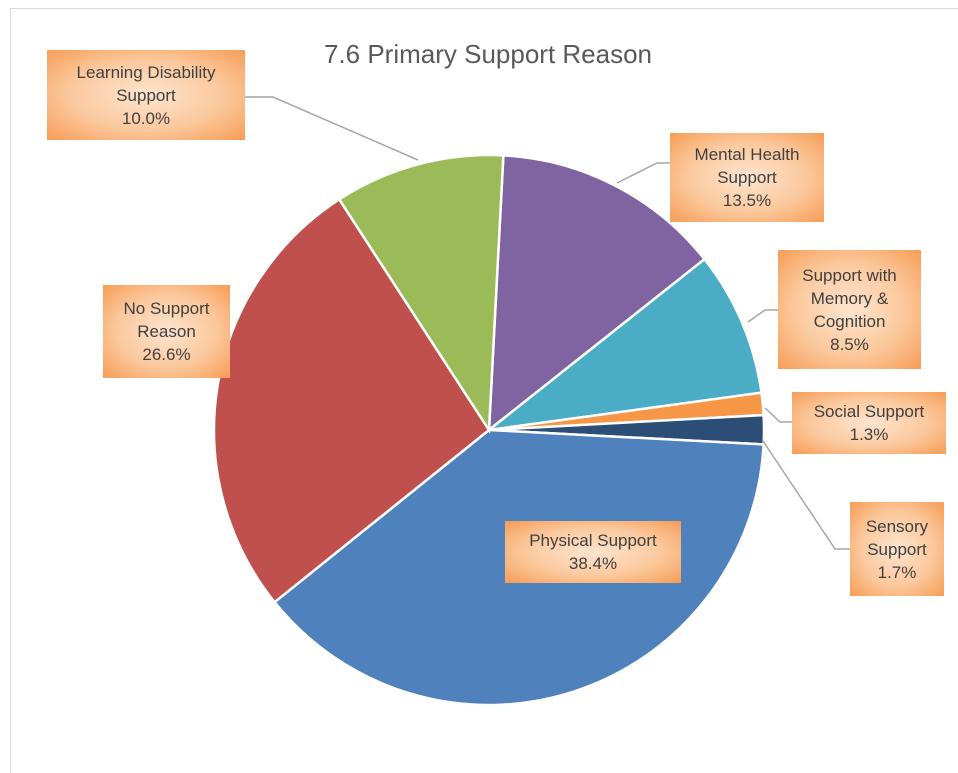  Describe the element at coordinates (869, 434) in the screenshot. I see `value-label: 1.3%` at that location.